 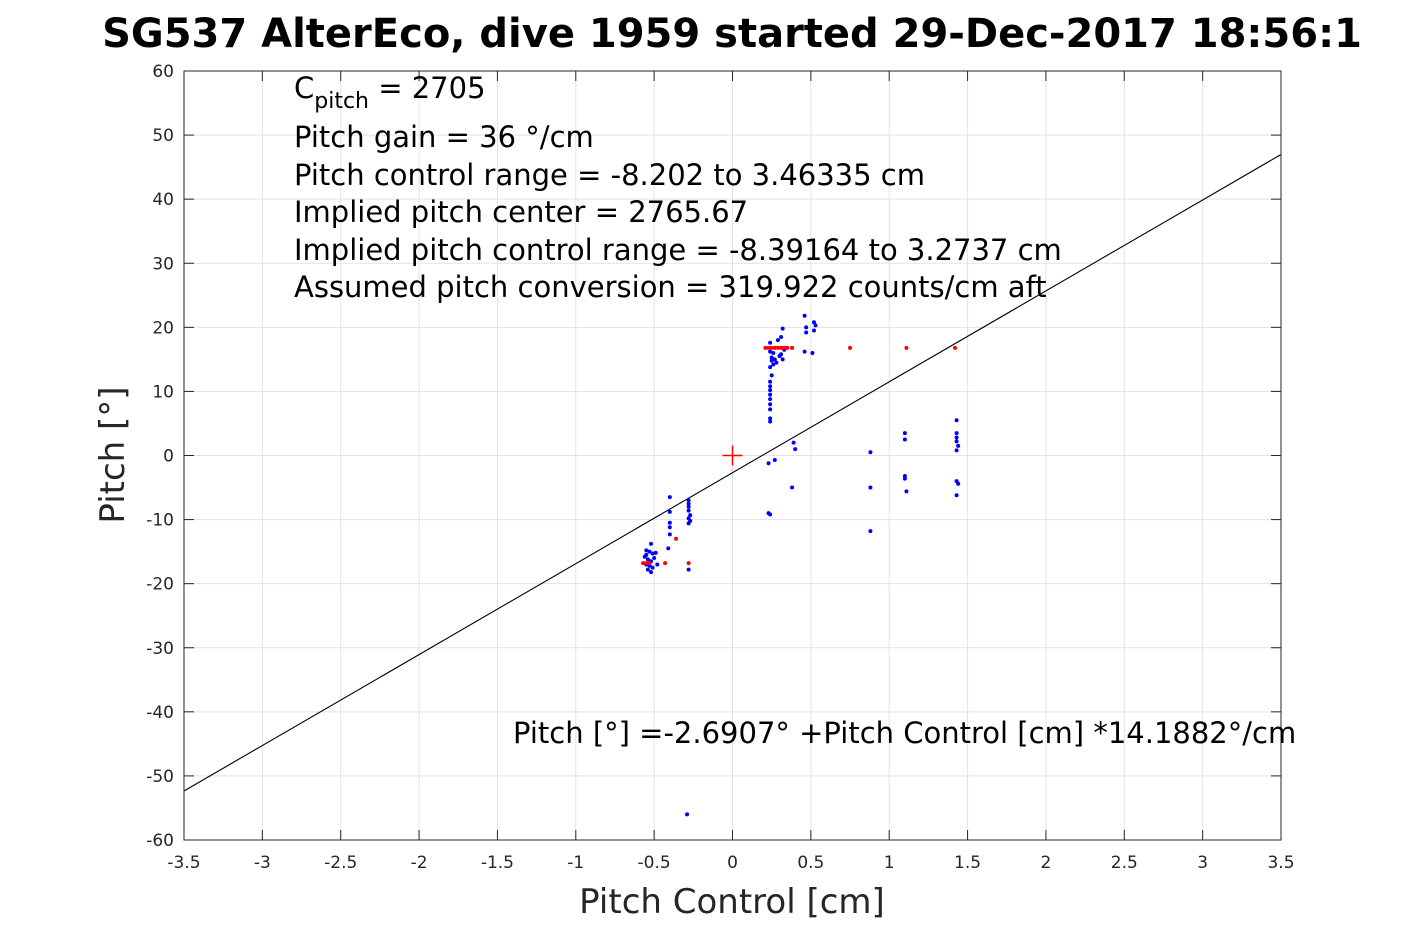 What do you see at coordinates (340, 863) in the screenshot?
I see `x-tick-label: -2.5` at bounding box center [340, 863].